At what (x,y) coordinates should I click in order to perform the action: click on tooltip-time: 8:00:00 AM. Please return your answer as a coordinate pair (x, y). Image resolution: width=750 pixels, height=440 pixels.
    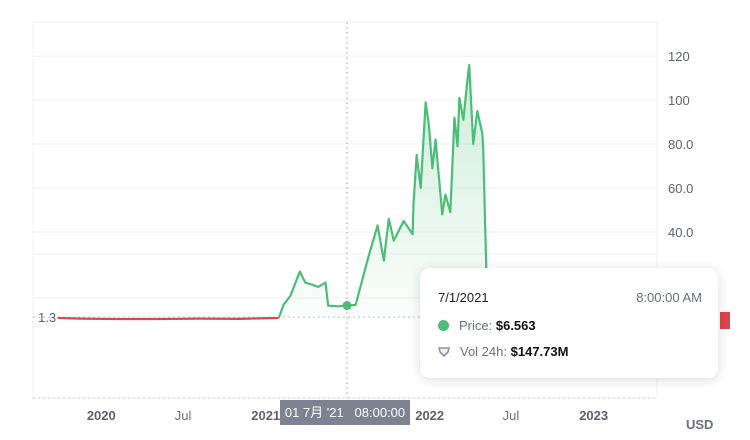
    Looking at the image, I should click on (669, 297).